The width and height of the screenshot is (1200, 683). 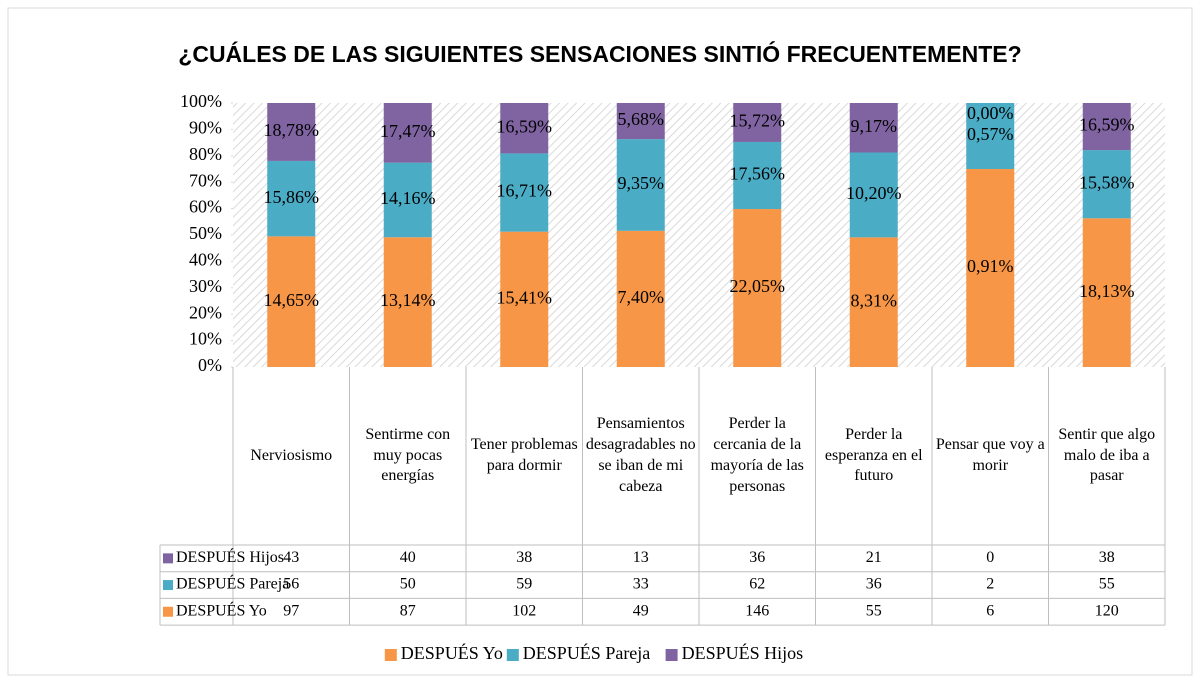 What do you see at coordinates (205, 128) in the screenshot?
I see `y-tick-label: 90%` at bounding box center [205, 128].